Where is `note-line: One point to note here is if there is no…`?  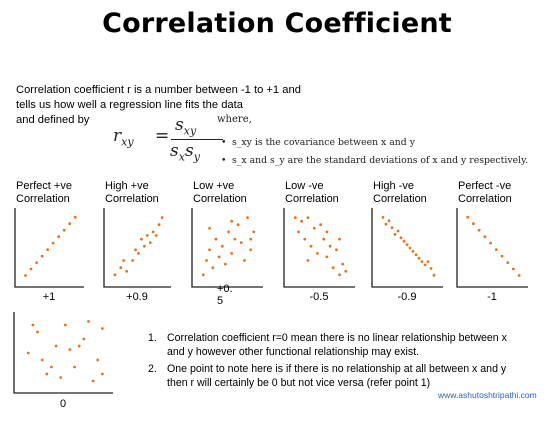 note-line: One point to note here is if there is no… is located at coordinates (337, 369).